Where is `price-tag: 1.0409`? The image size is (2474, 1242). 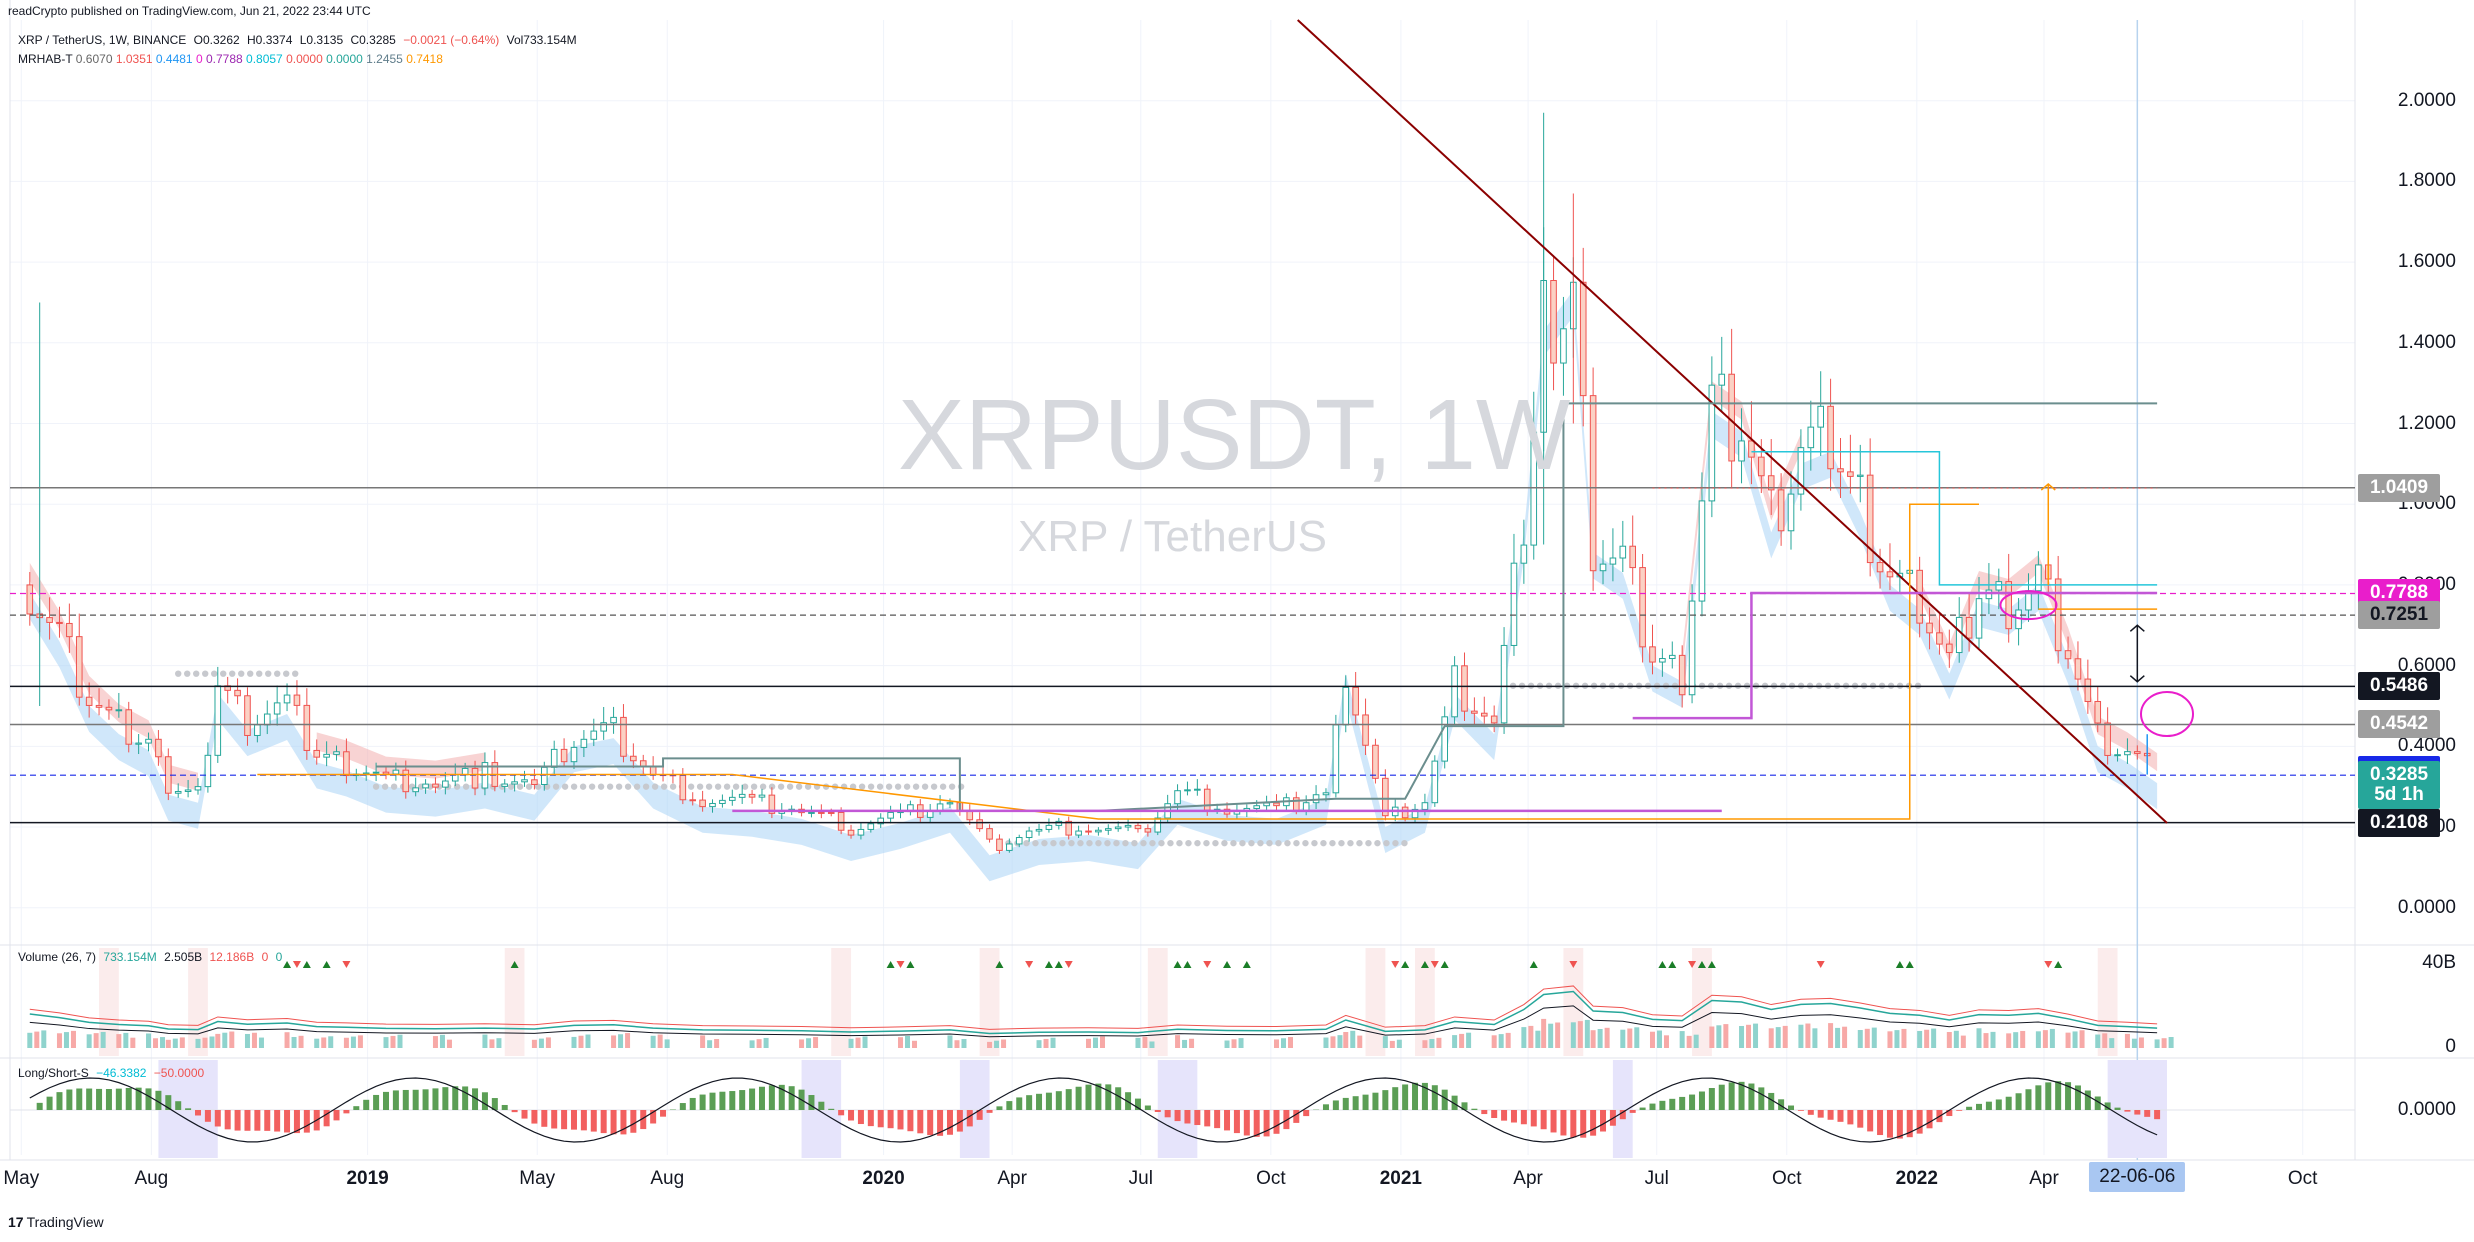 price-tag: 1.0409 is located at coordinates (2399, 487).